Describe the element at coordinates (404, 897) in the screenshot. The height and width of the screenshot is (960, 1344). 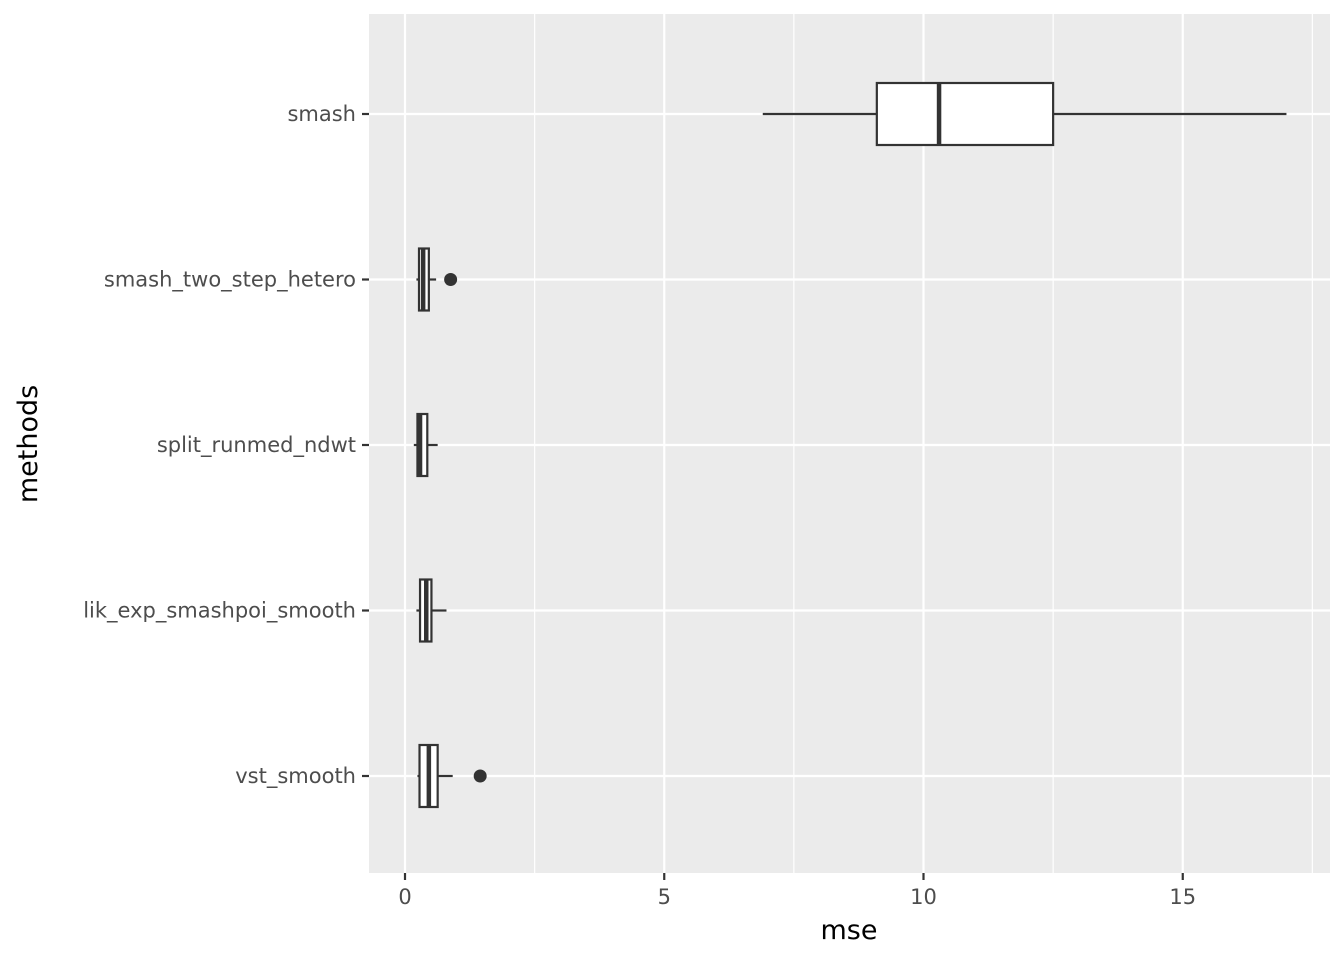
I see `x-tick-label: 0` at that location.